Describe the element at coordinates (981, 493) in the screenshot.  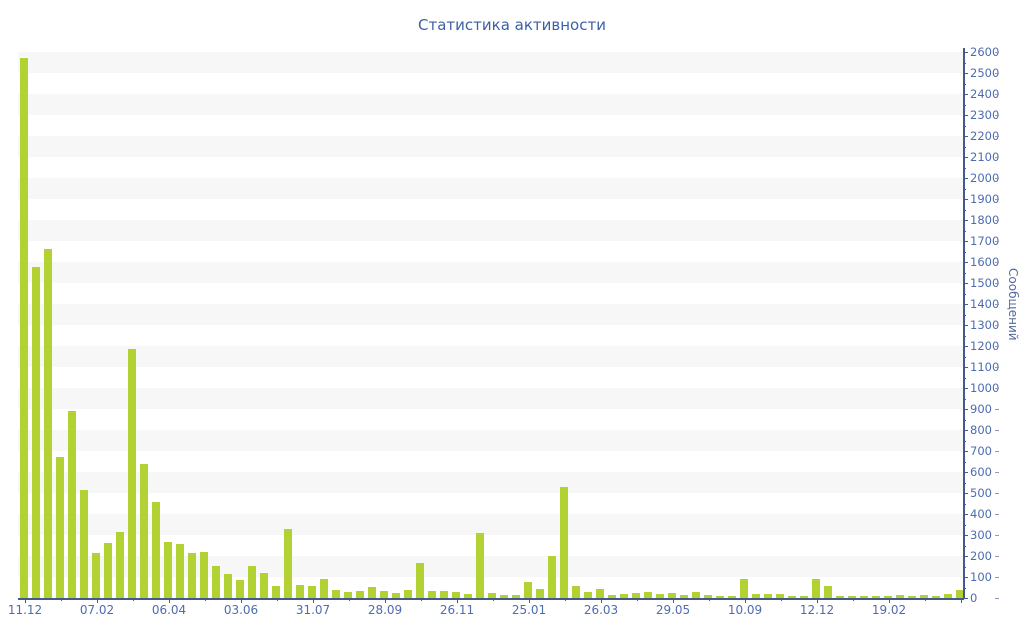
I see `y-tick-label: 500` at that location.